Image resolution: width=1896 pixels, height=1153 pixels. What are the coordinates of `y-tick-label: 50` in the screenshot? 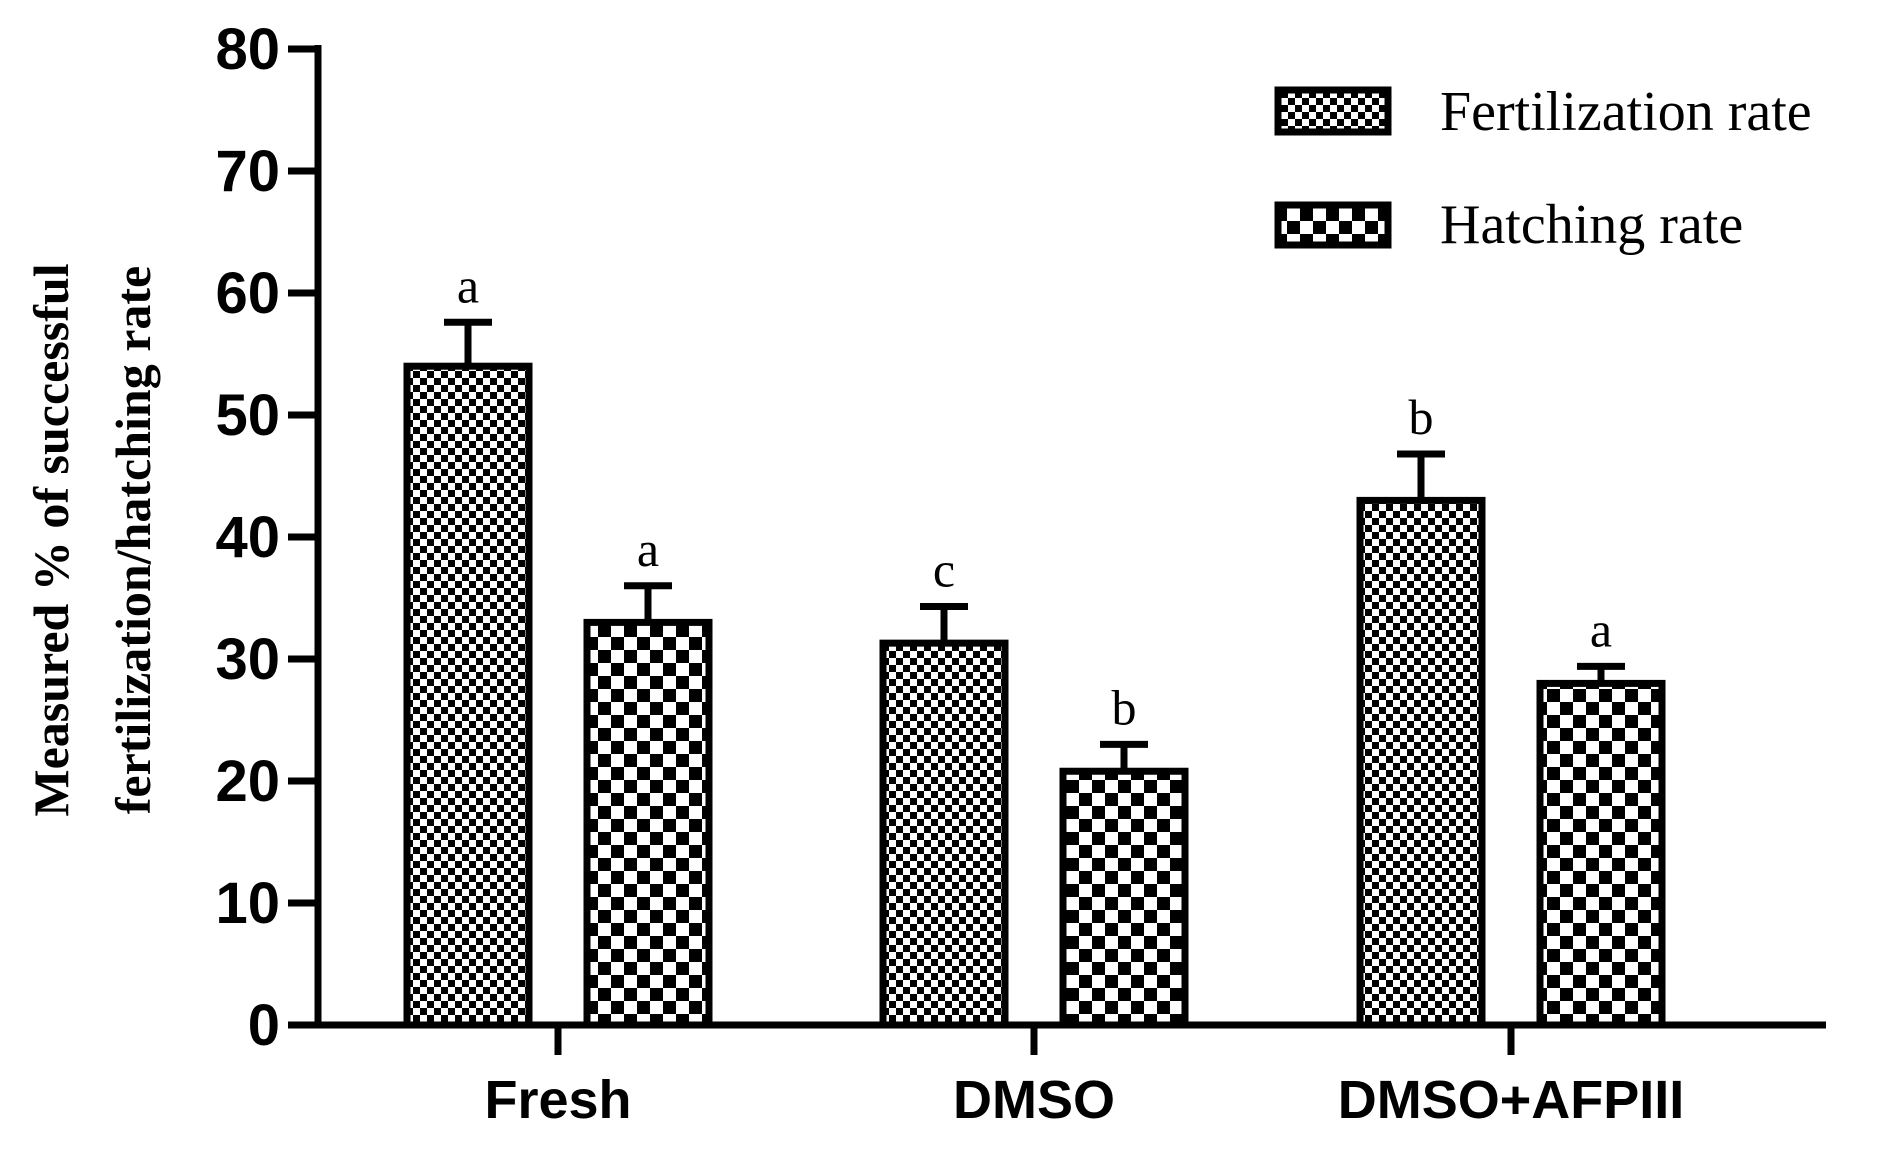 It's located at (247, 415).